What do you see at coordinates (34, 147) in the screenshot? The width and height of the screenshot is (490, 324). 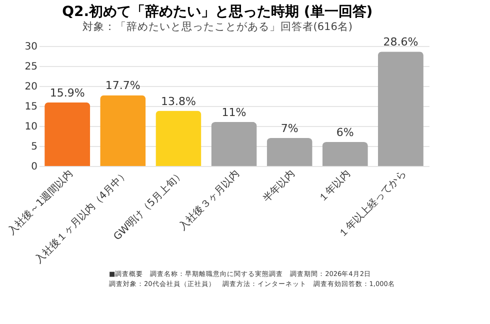 I see `y-tick-label: 5` at bounding box center [34, 147].